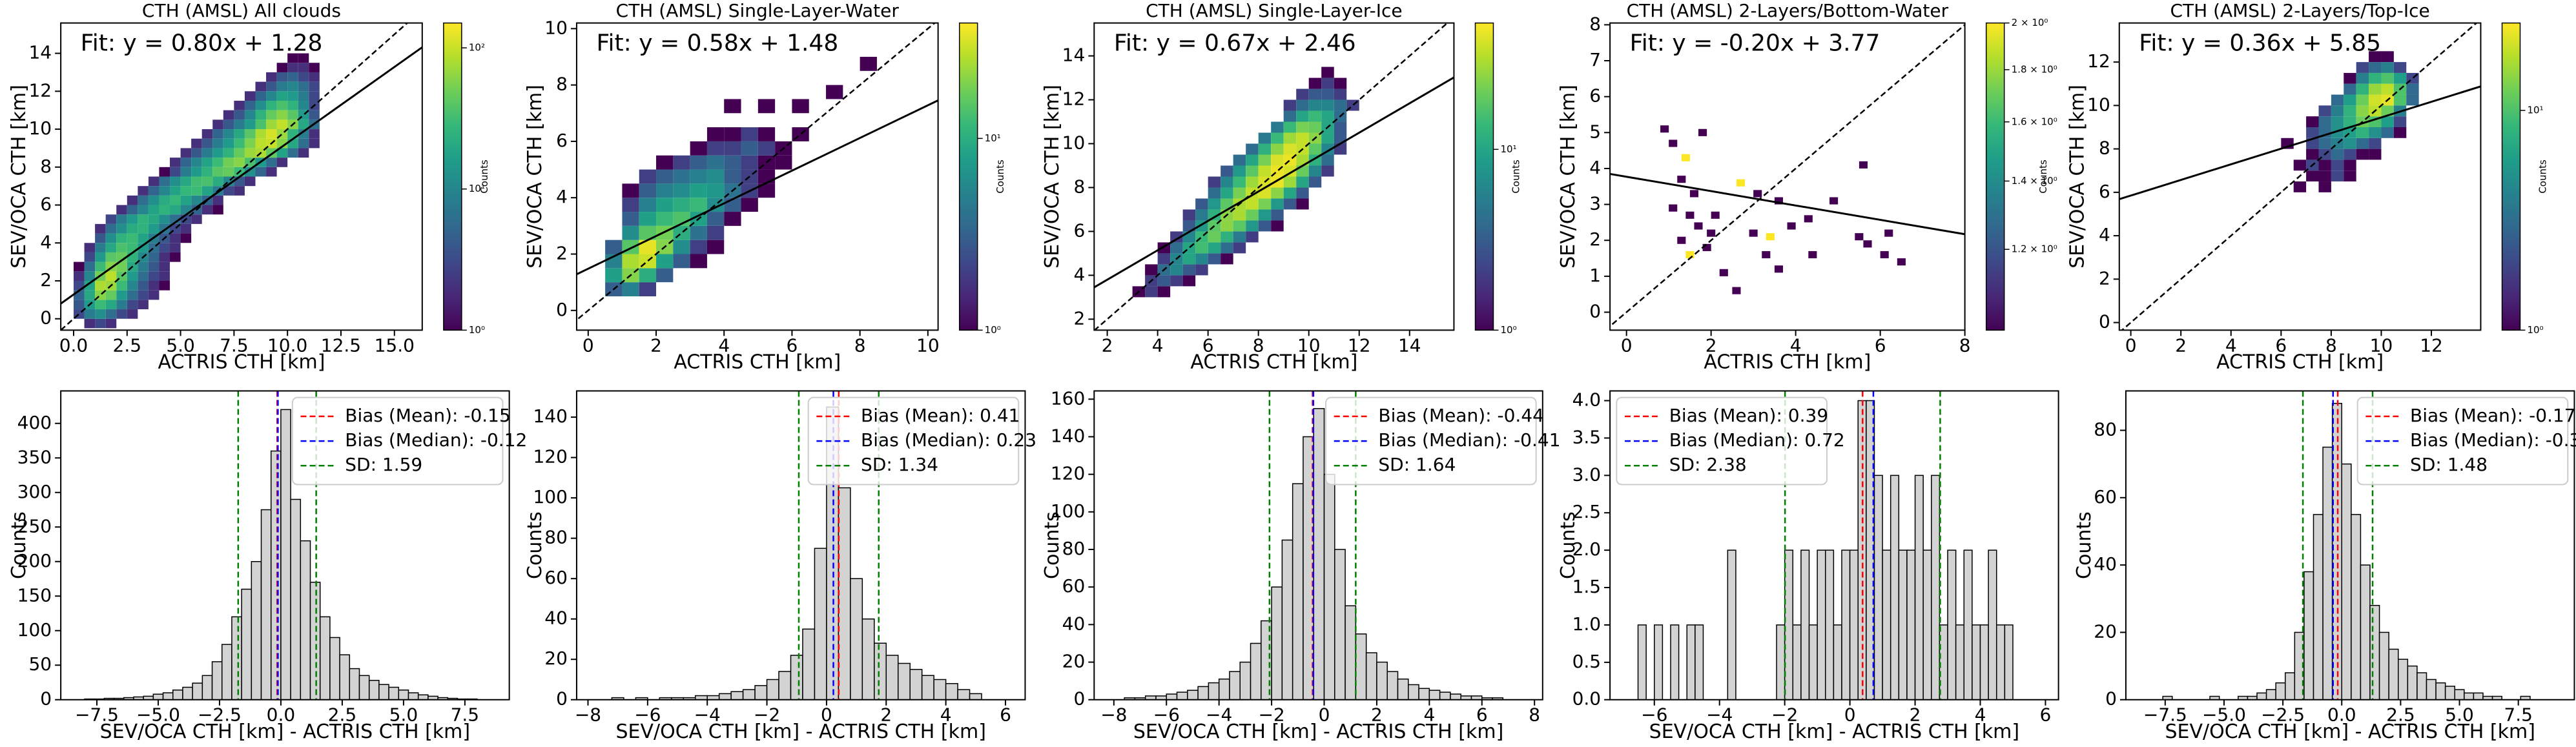  What do you see at coordinates (1359, 345) in the screenshot?
I see `x-tick-label: 12` at bounding box center [1359, 345].